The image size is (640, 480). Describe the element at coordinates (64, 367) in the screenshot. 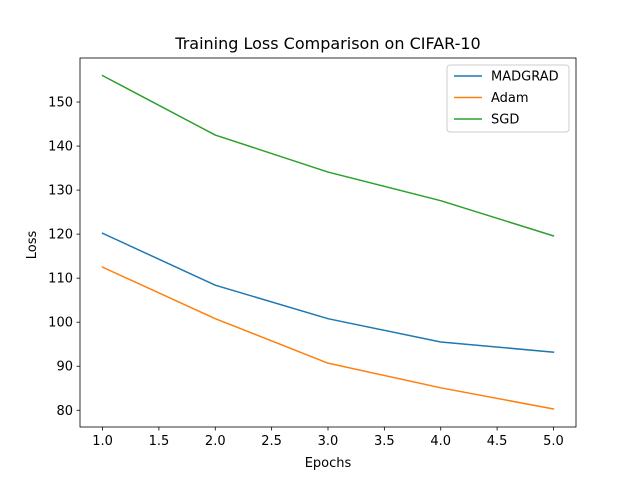

I see `y-tick-label: 90` at that location.